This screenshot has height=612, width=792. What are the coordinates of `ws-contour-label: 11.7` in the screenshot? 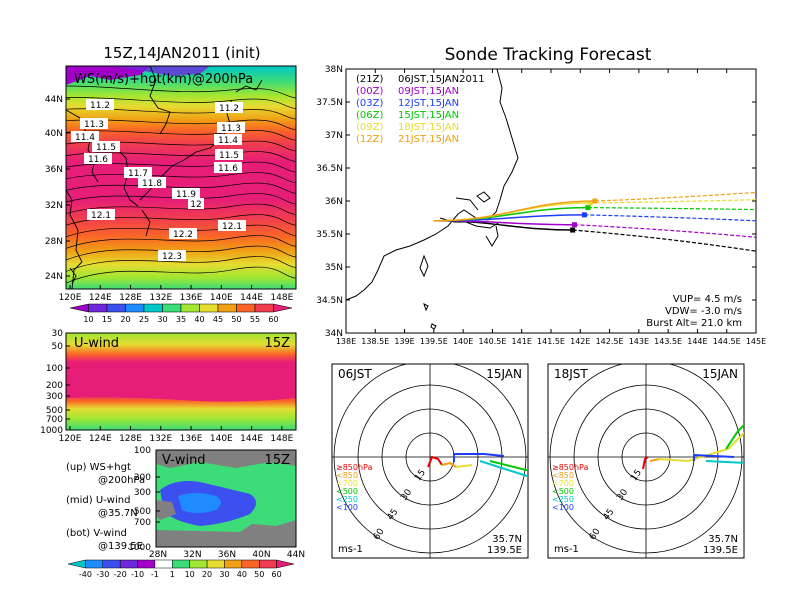 It's located at (138, 174).